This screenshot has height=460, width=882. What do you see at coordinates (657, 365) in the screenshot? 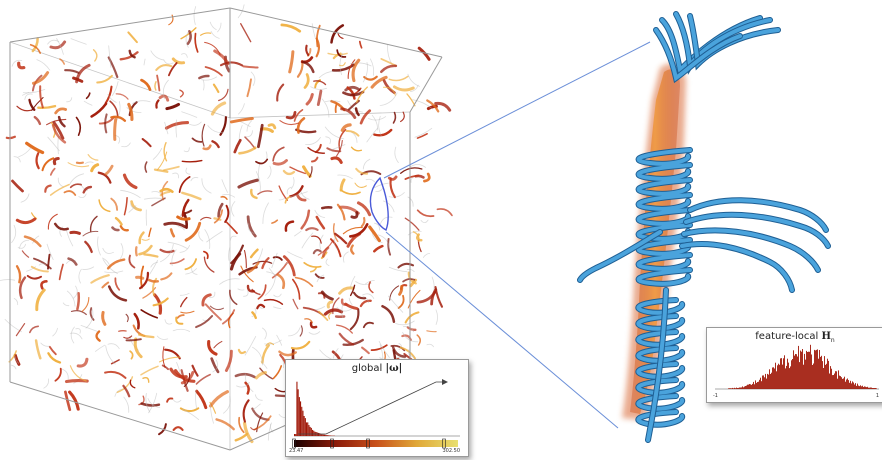
I see `streamline` at bounding box center [657, 365].